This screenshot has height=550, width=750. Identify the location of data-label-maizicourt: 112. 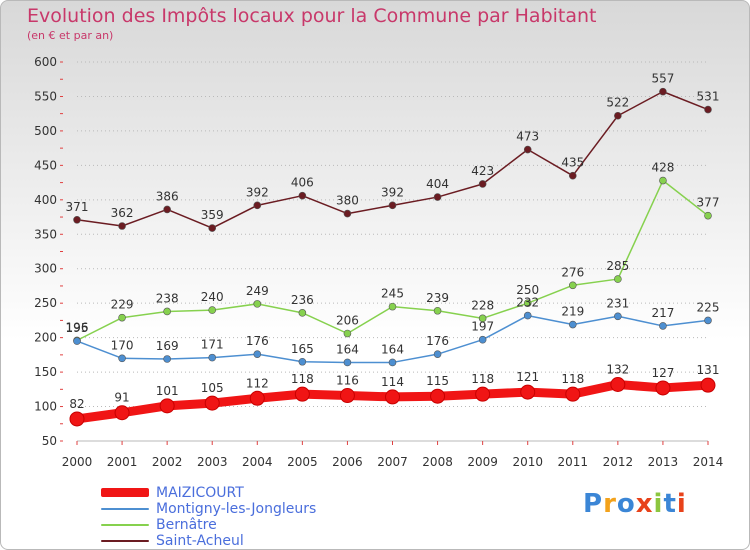
(257, 383).